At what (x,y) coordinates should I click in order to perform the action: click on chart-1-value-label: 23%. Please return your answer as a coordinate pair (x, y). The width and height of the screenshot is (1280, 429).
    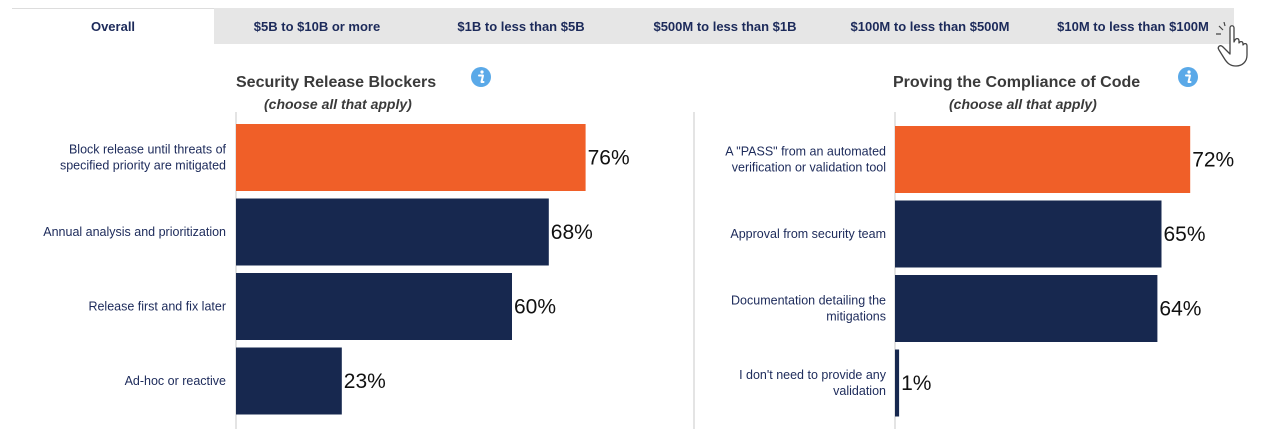
    Looking at the image, I should click on (365, 381).